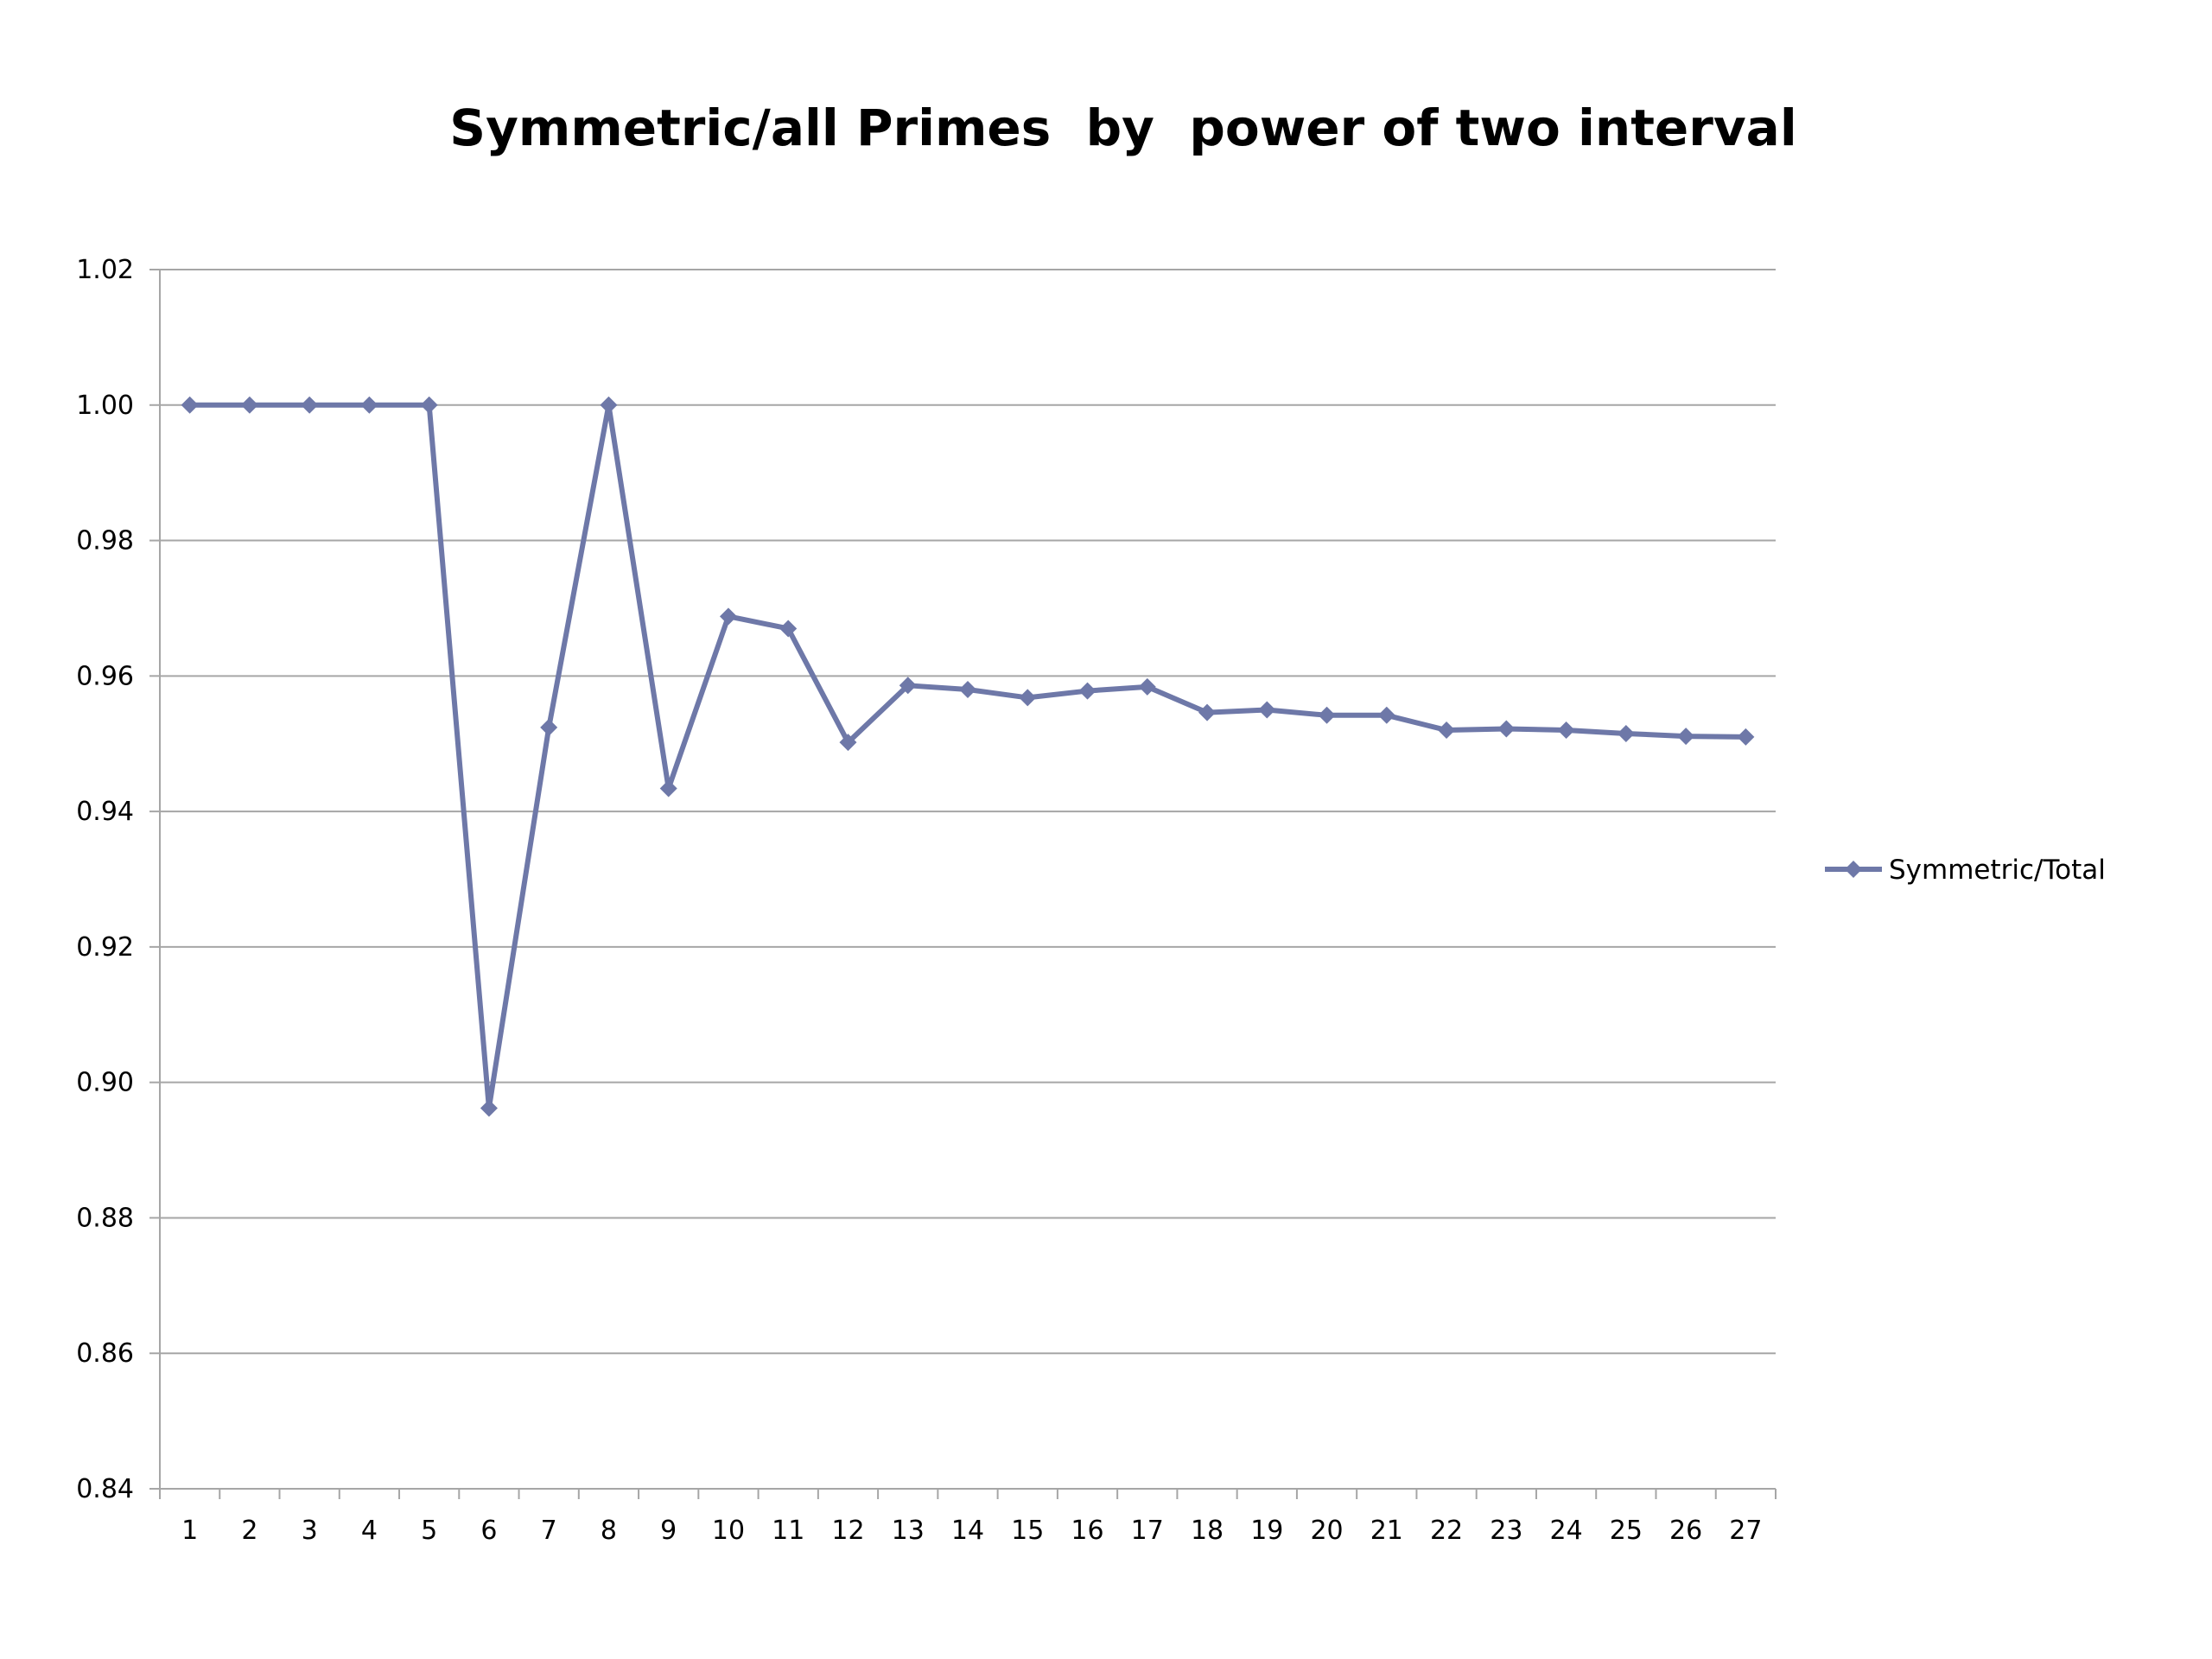  I want to click on x-tick-label-18: 18, so click(1207, 1531).